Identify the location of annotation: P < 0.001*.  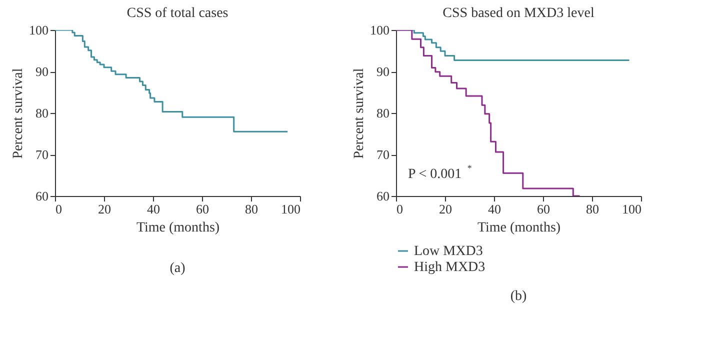
(440, 172).